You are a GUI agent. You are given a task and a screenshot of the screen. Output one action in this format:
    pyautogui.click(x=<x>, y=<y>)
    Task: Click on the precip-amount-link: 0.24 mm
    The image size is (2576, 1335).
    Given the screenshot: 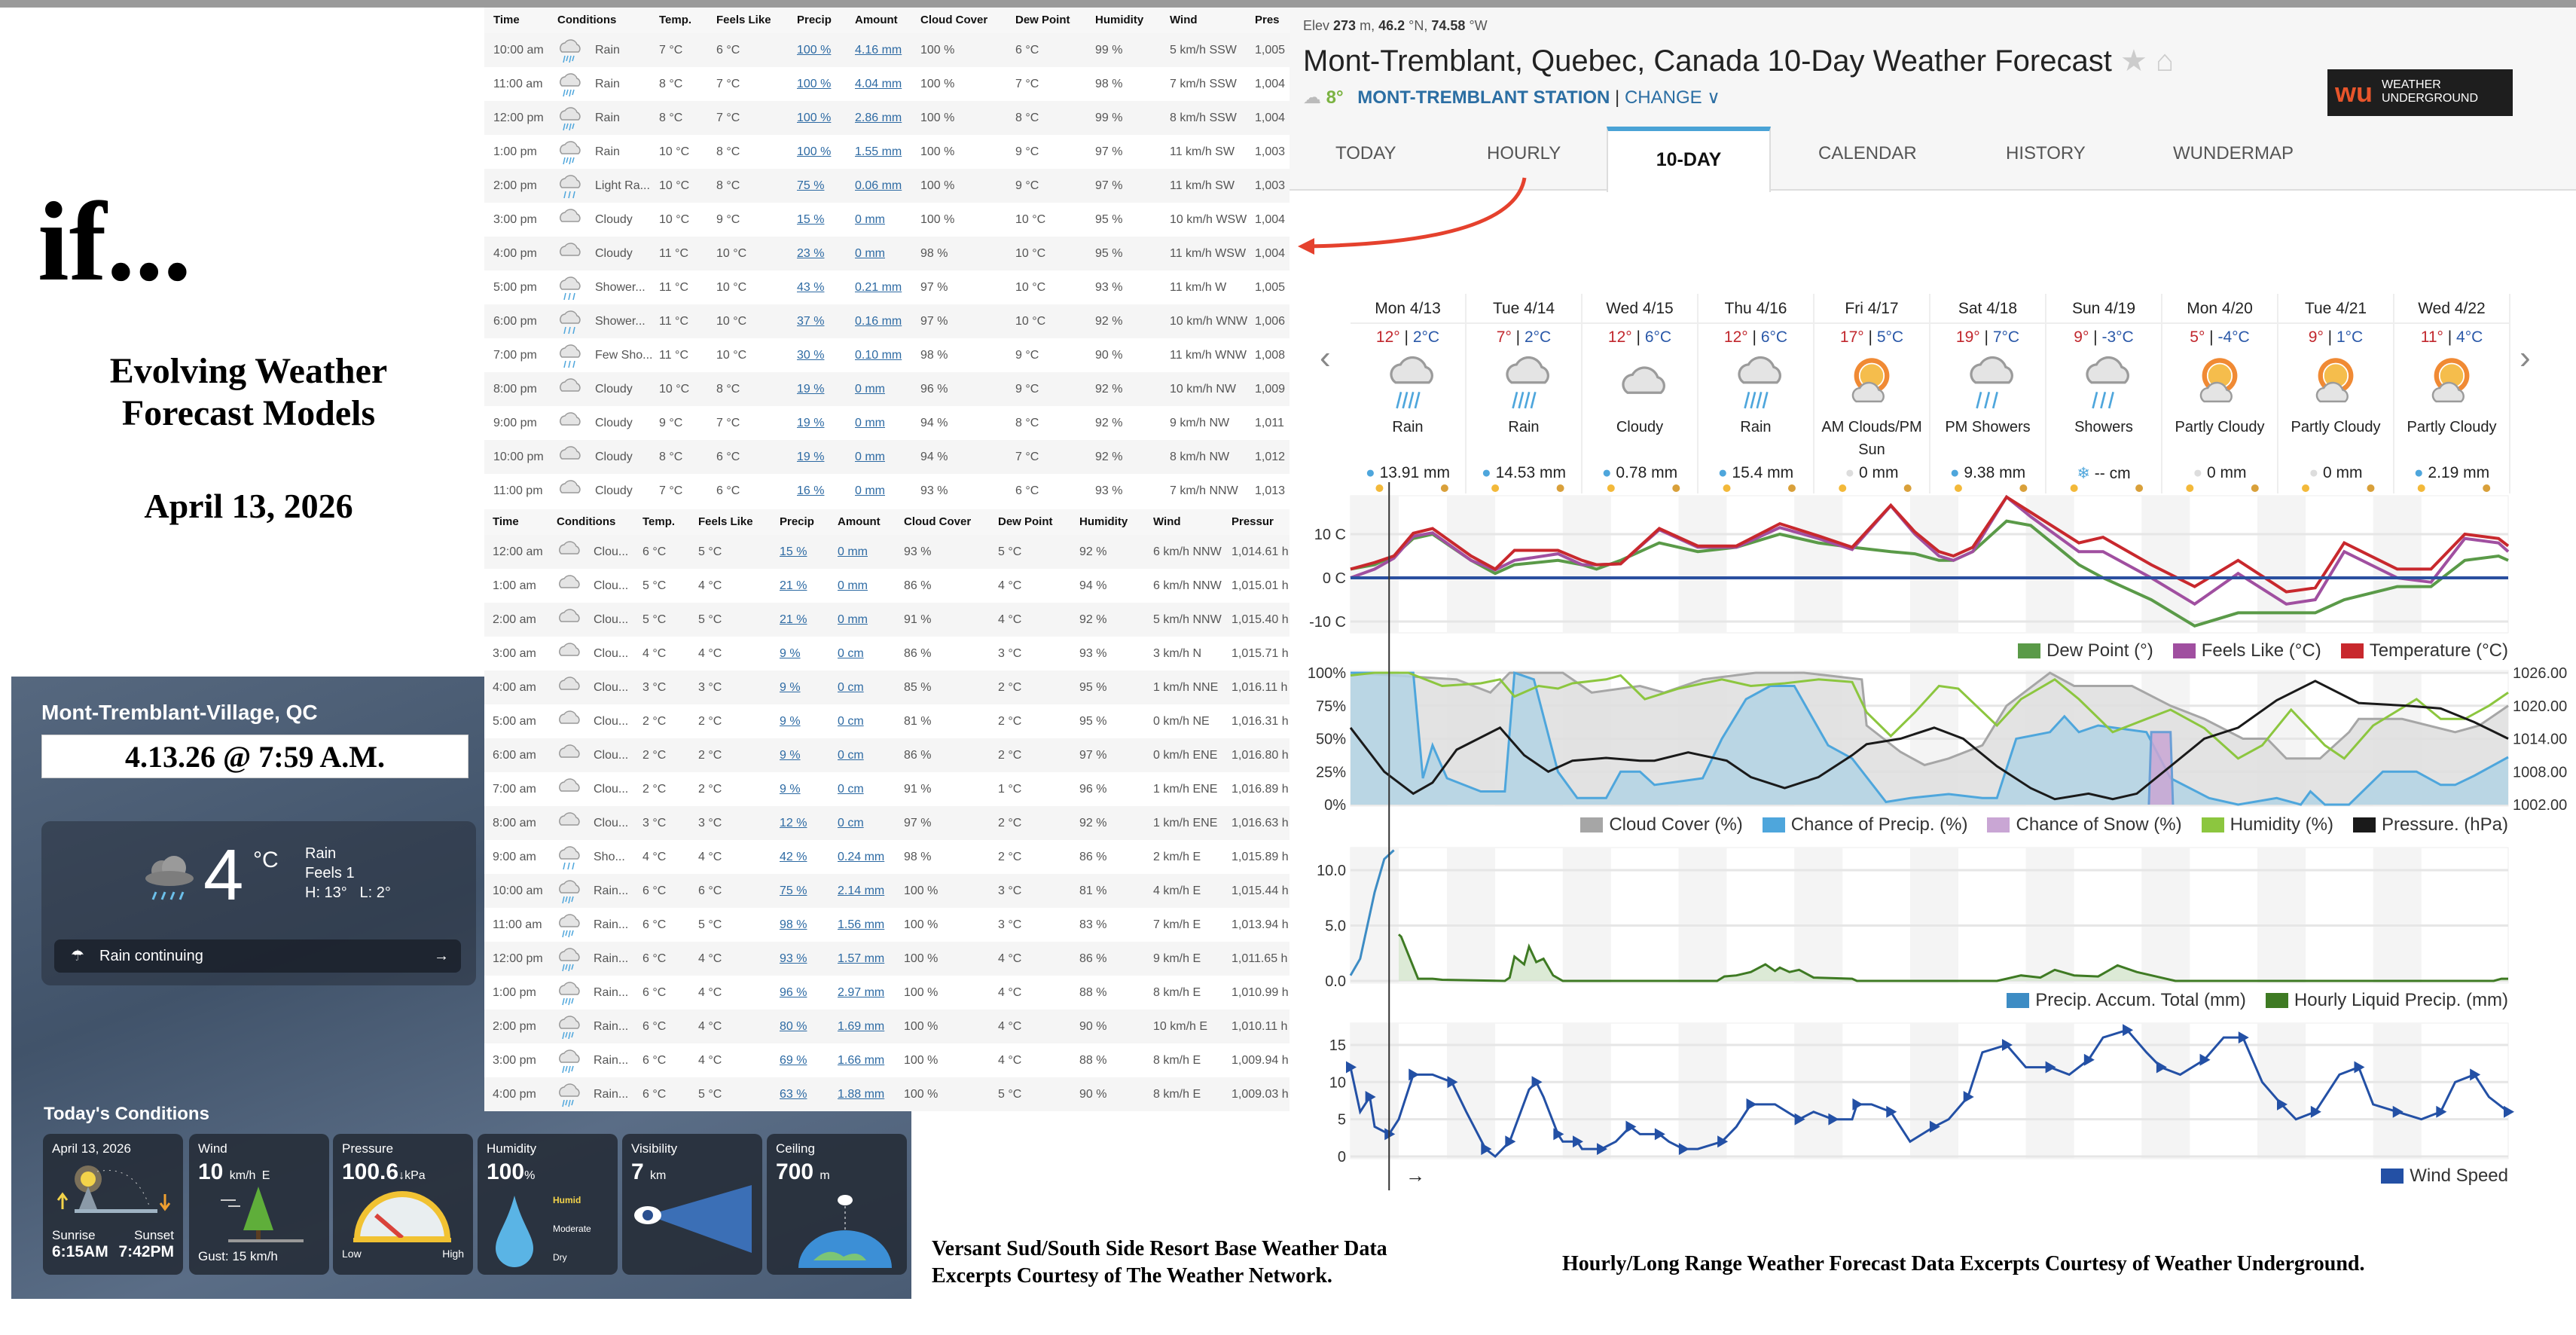 What is the action you would take?
    pyautogui.click(x=862, y=857)
    